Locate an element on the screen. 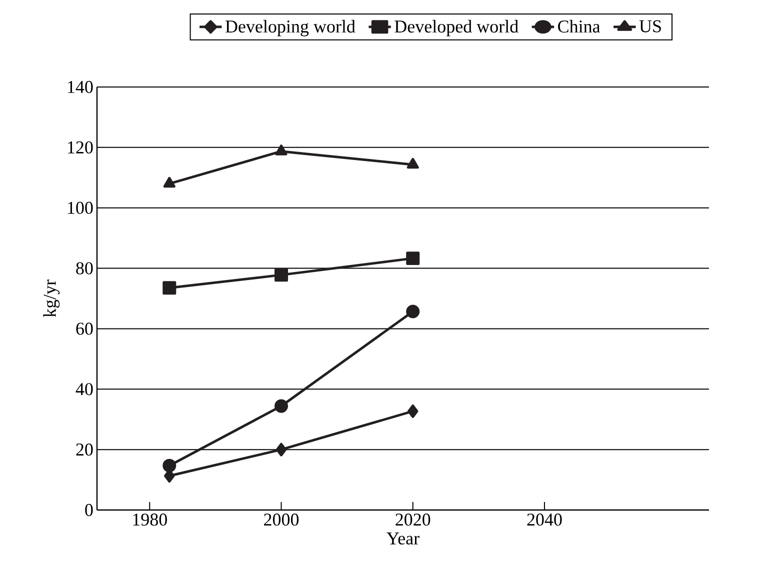 This screenshot has height=579, width=771. y-tick-label: 60 is located at coordinates (84, 328).